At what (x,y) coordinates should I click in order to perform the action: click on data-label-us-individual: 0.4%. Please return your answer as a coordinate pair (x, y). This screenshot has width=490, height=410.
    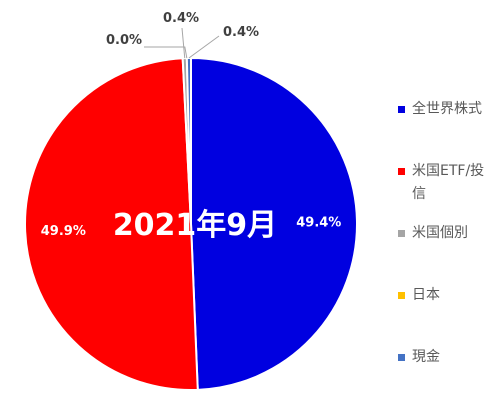
    Looking at the image, I should click on (181, 18).